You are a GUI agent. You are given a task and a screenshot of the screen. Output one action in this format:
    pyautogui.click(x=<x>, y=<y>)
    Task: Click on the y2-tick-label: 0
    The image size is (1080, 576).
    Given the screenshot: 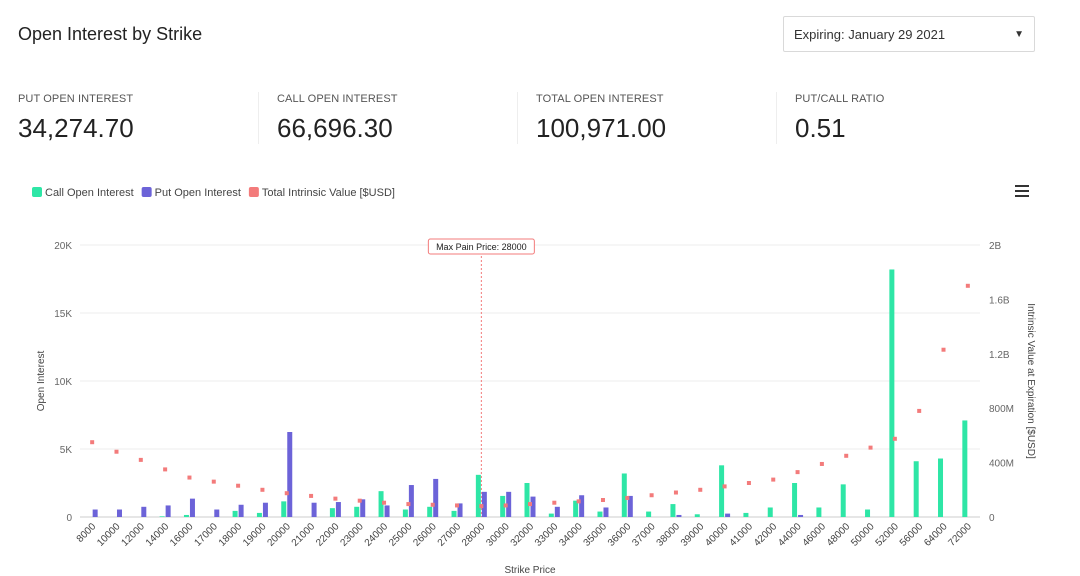 What is the action you would take?
    pyautogui.click(x=992, y=518)
    